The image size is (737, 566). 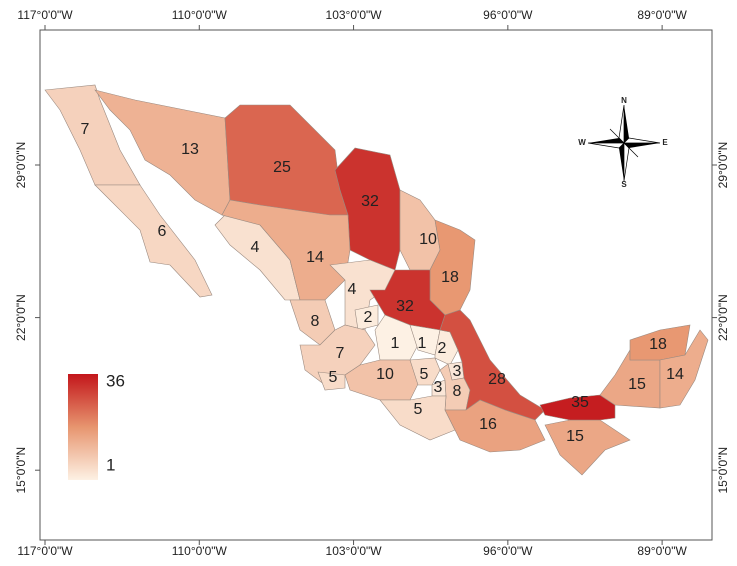 What do you see at coordinates (110, 464) in the screenshot?
I see `legend-min: 1` at bounding box center [110, 464].